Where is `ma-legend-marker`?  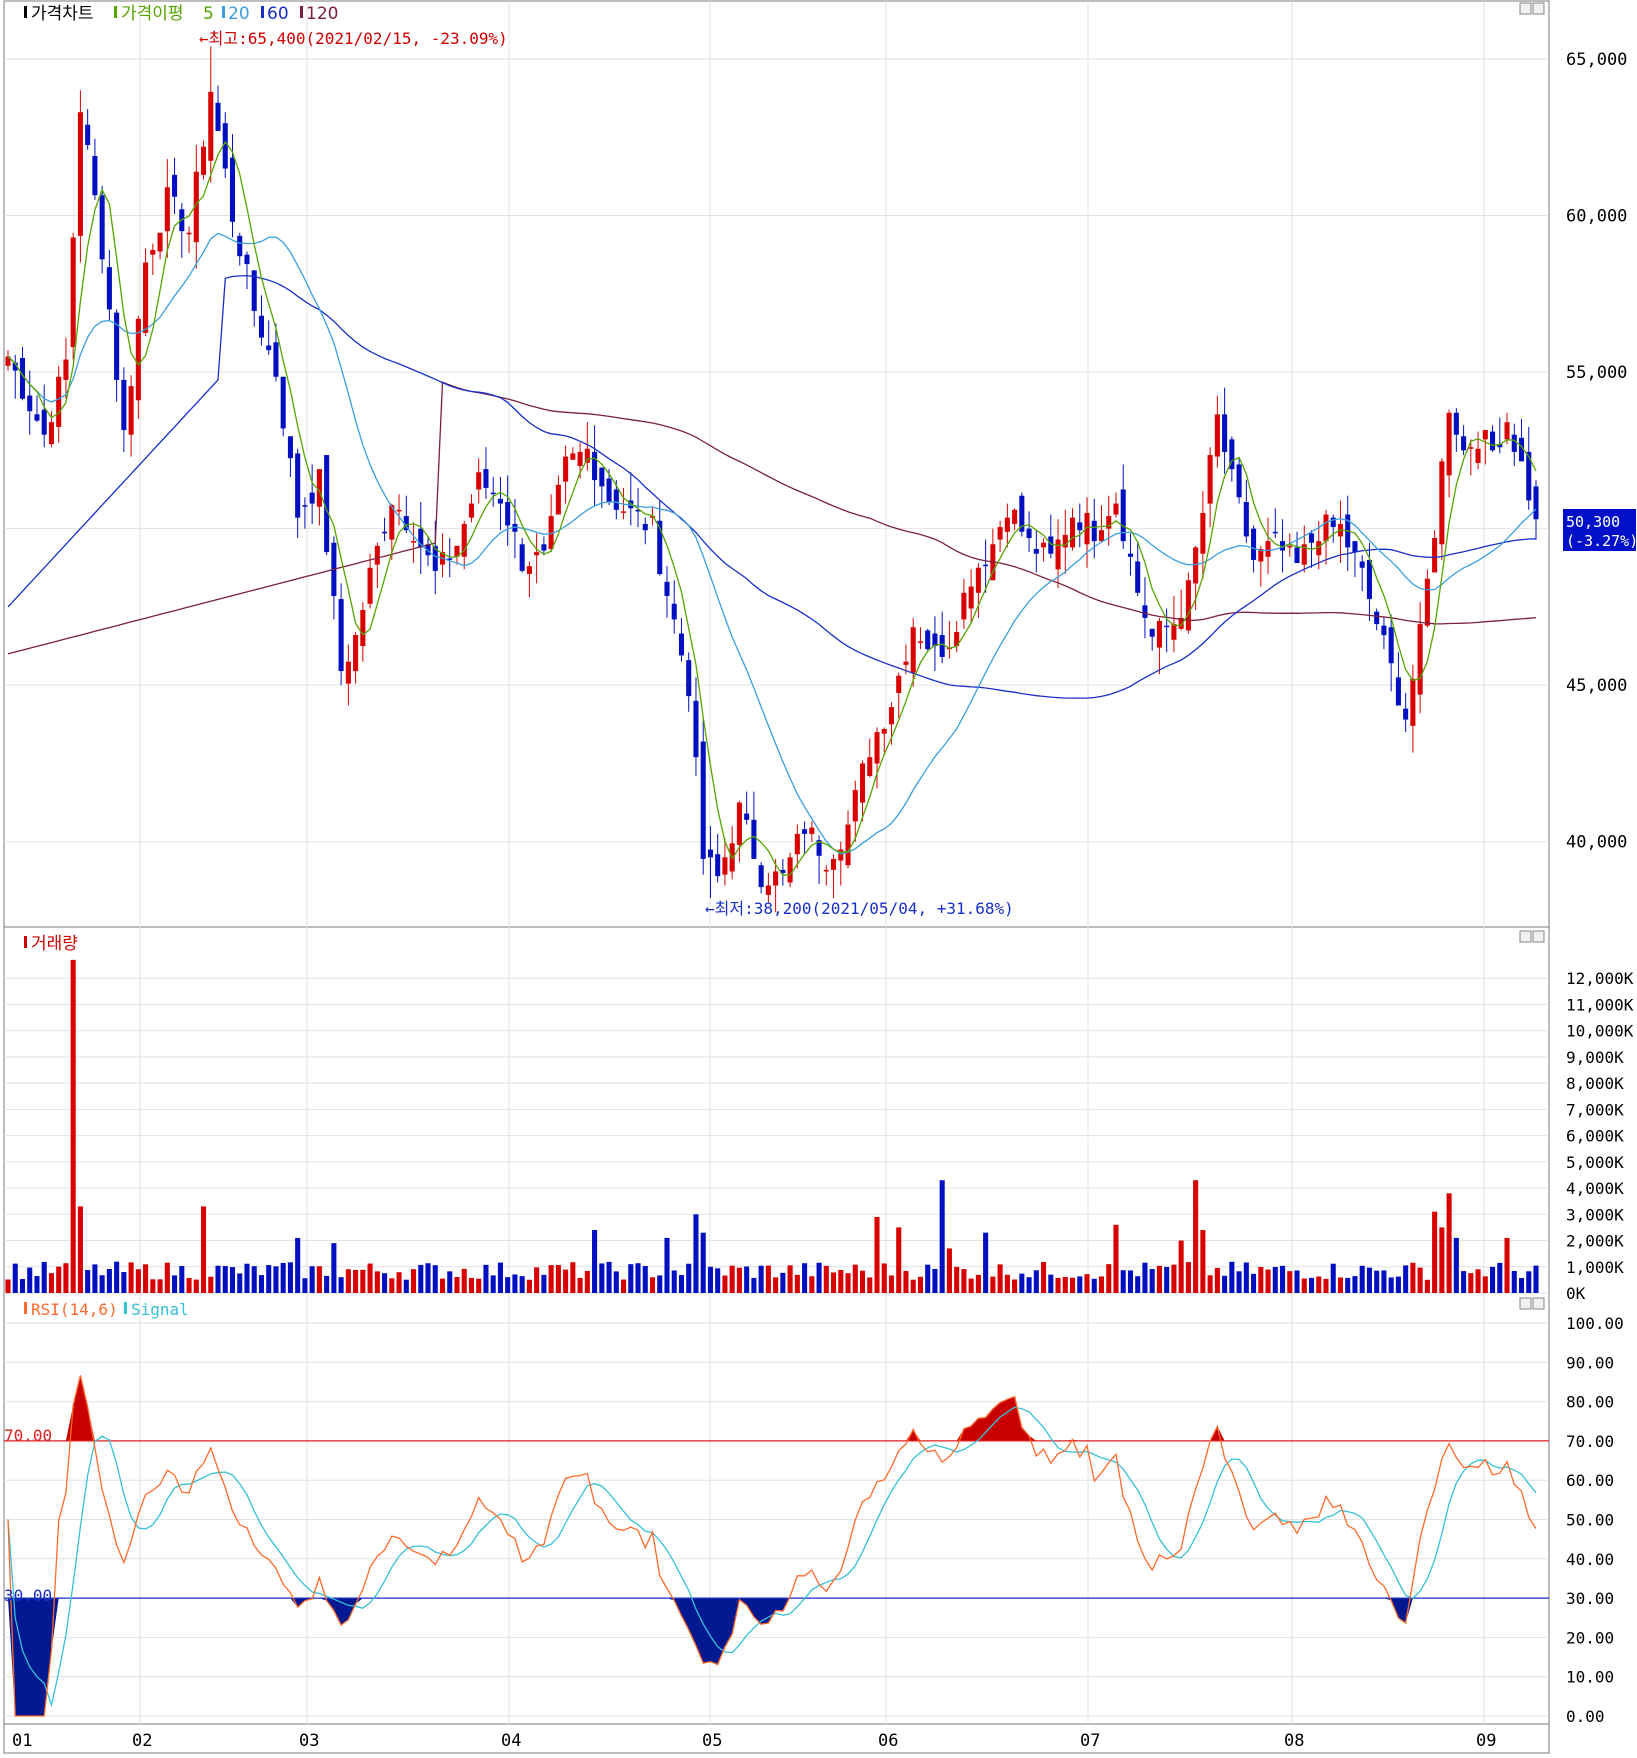
ma-legend-marker is located at coordinates (115, 12).